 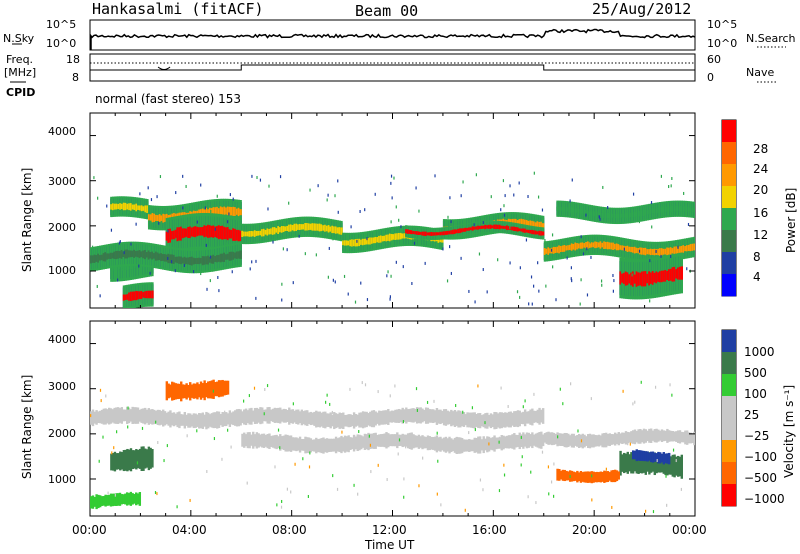 What do you see at coordinates (62, 433) in the screenshot?
I see `vel-ytick-2000: 2000` at bounding box center [62, 433].